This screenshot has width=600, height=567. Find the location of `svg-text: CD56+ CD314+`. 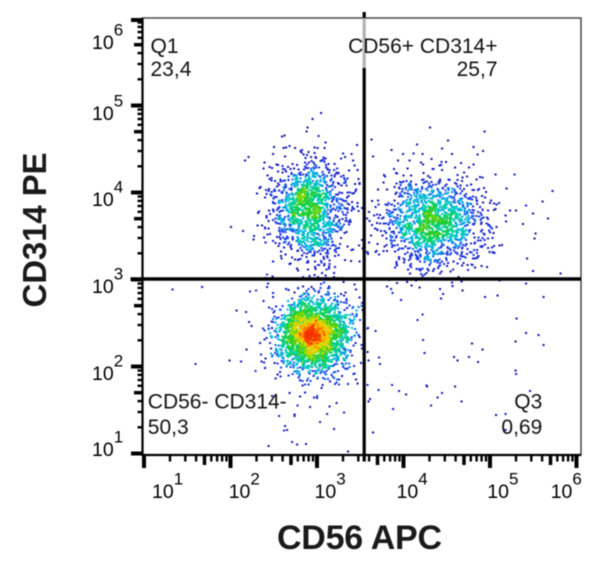

svg-text: CD56+ CD314+ is located at coordinates (422, 46).